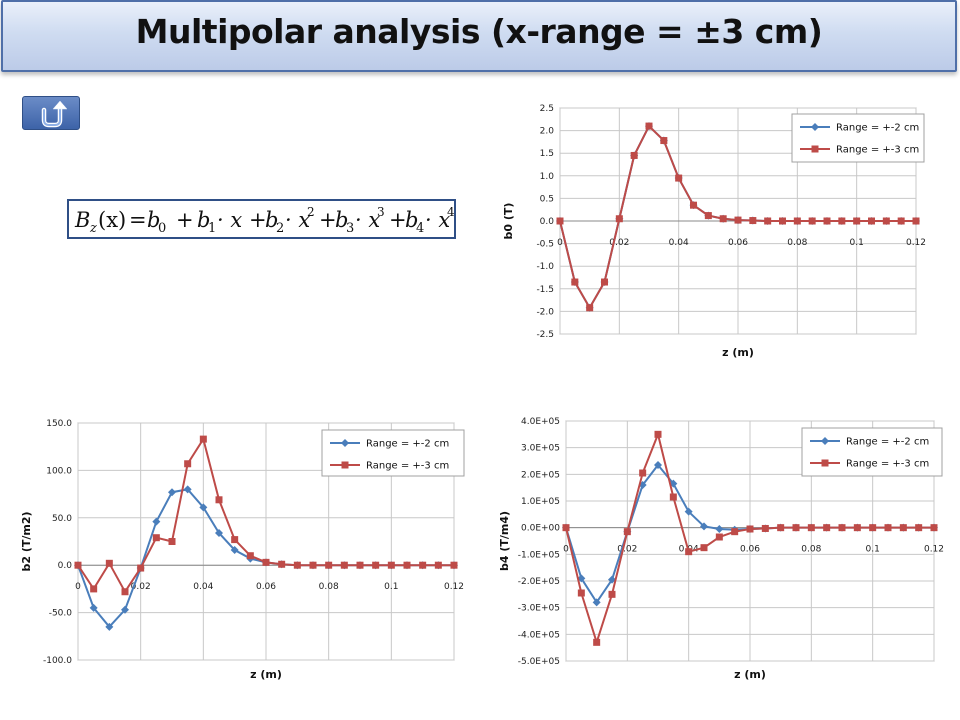  What do you see at coordinates (54, 114) in the screenshot?
I see `u-turn-arrow-icon` at bounding box center [54, 114].